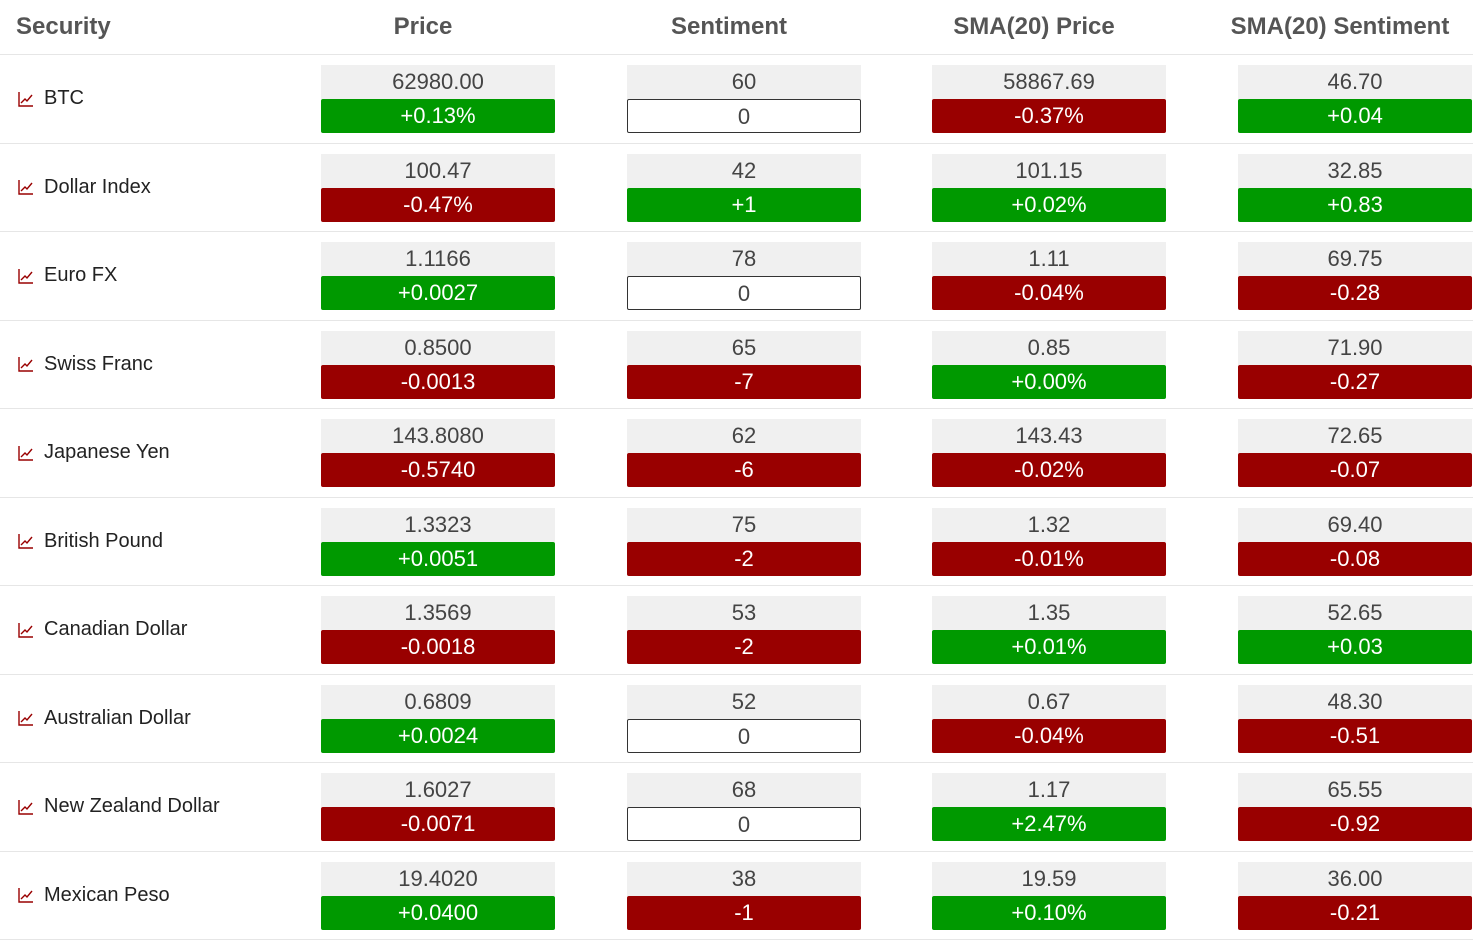 This screenshot has height=940, width=1473. What do you see at coordinates (744, 436) in the screenshot?
I see `sentiment-value: 62` at bounding box center [744, 436].